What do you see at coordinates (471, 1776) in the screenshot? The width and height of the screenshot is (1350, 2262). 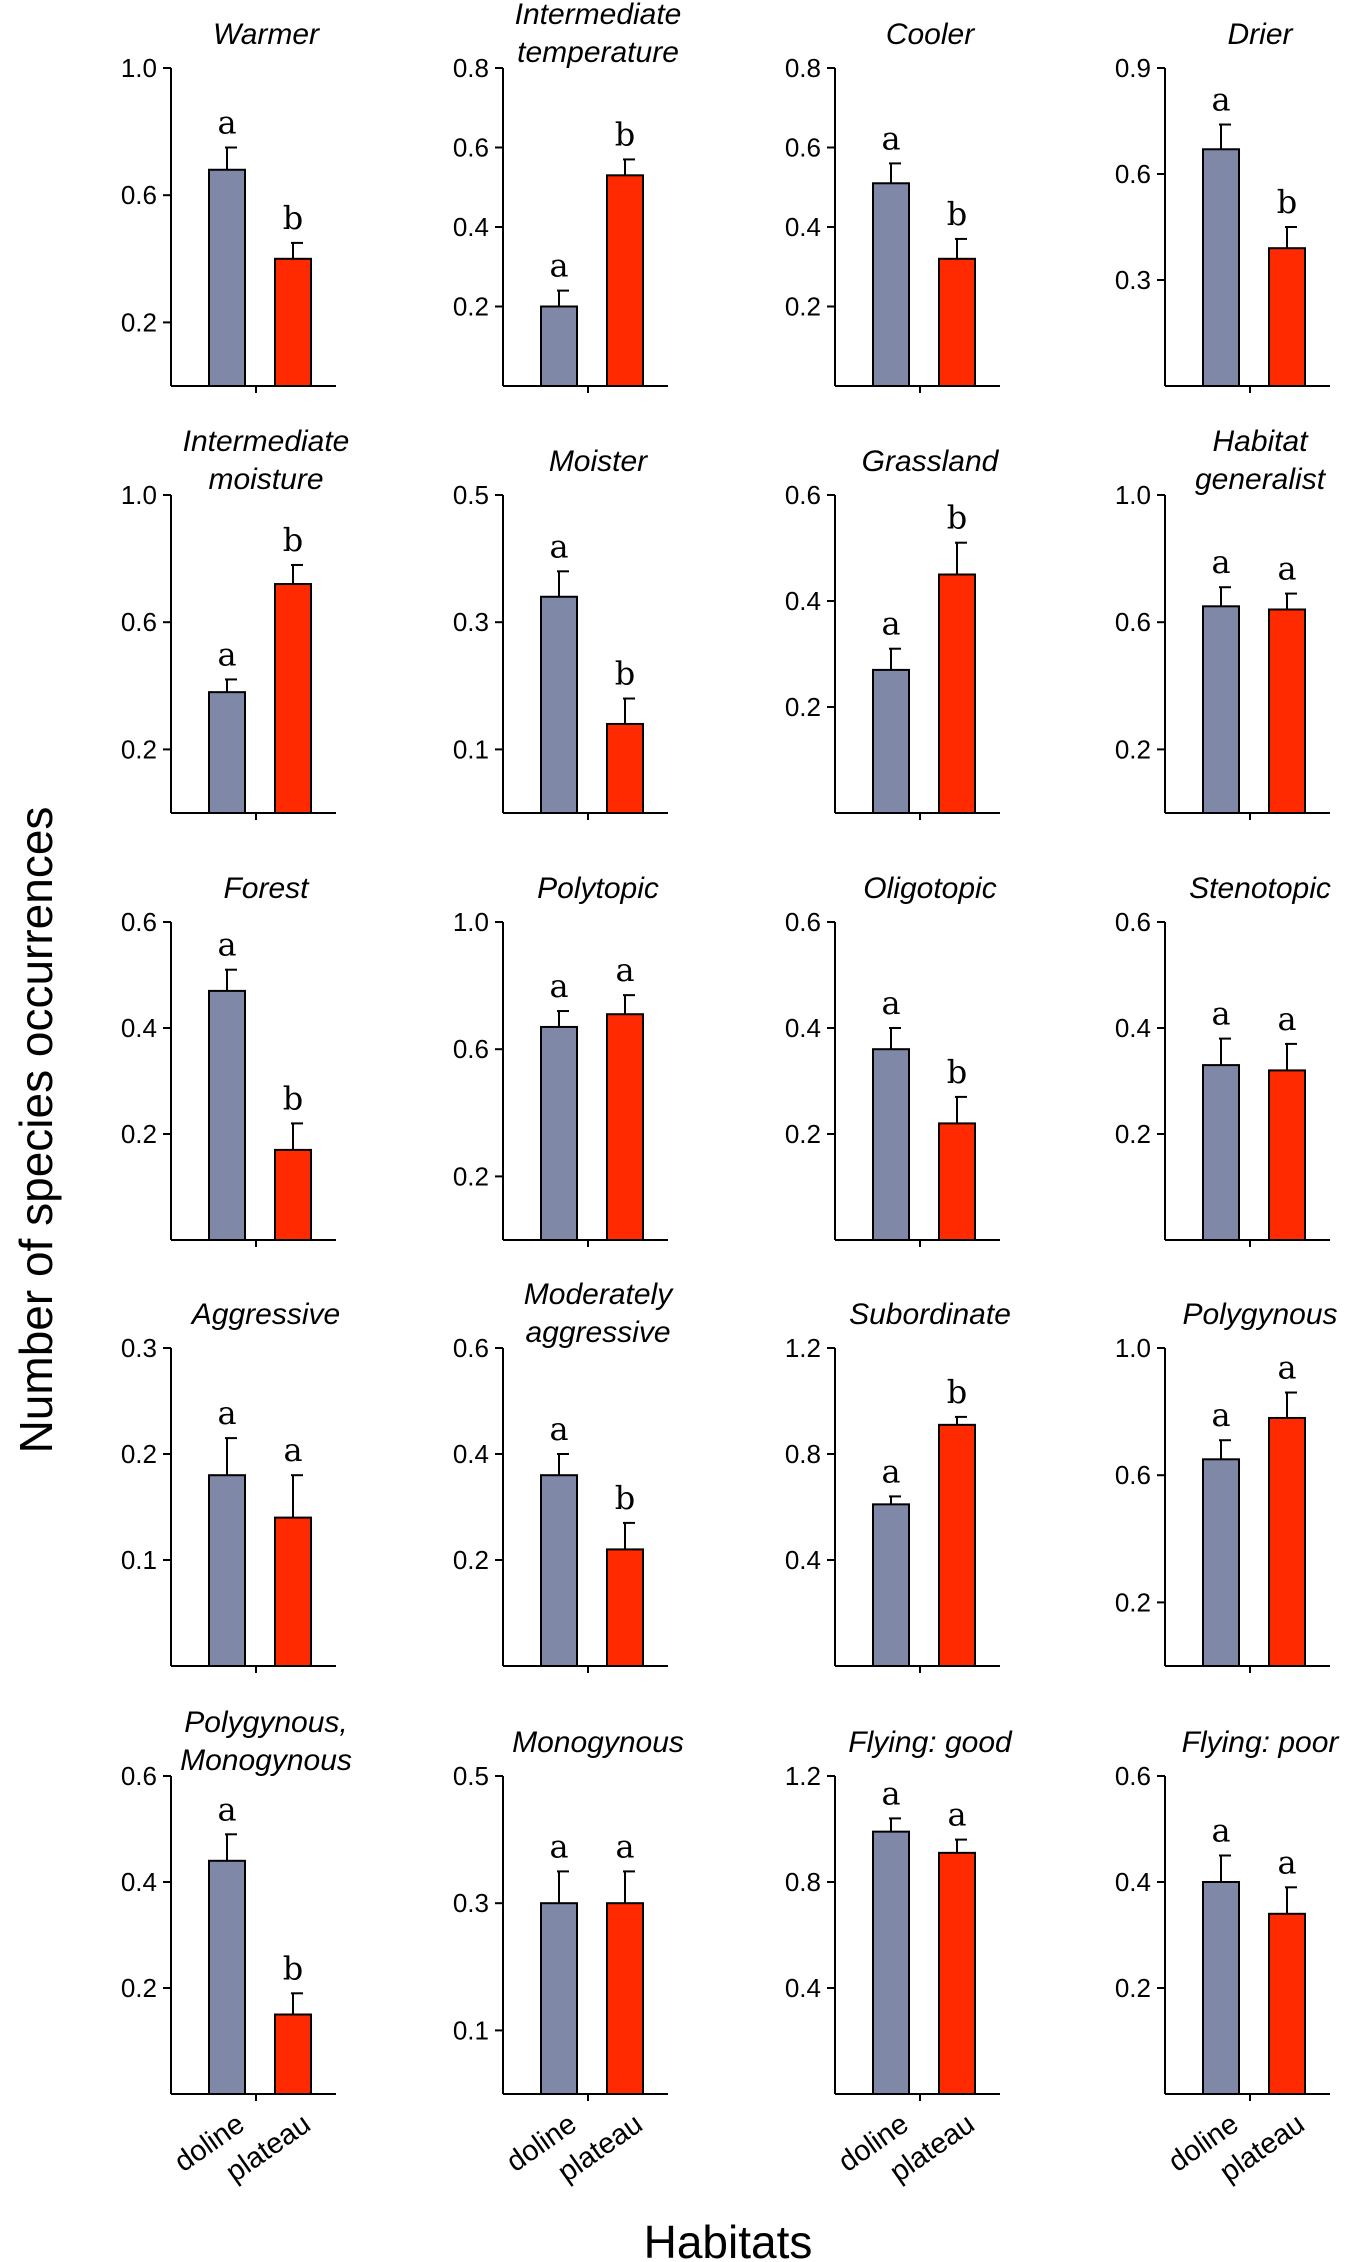 I see `y-tick-label: 0.5` at bounding box center [471, 1776].